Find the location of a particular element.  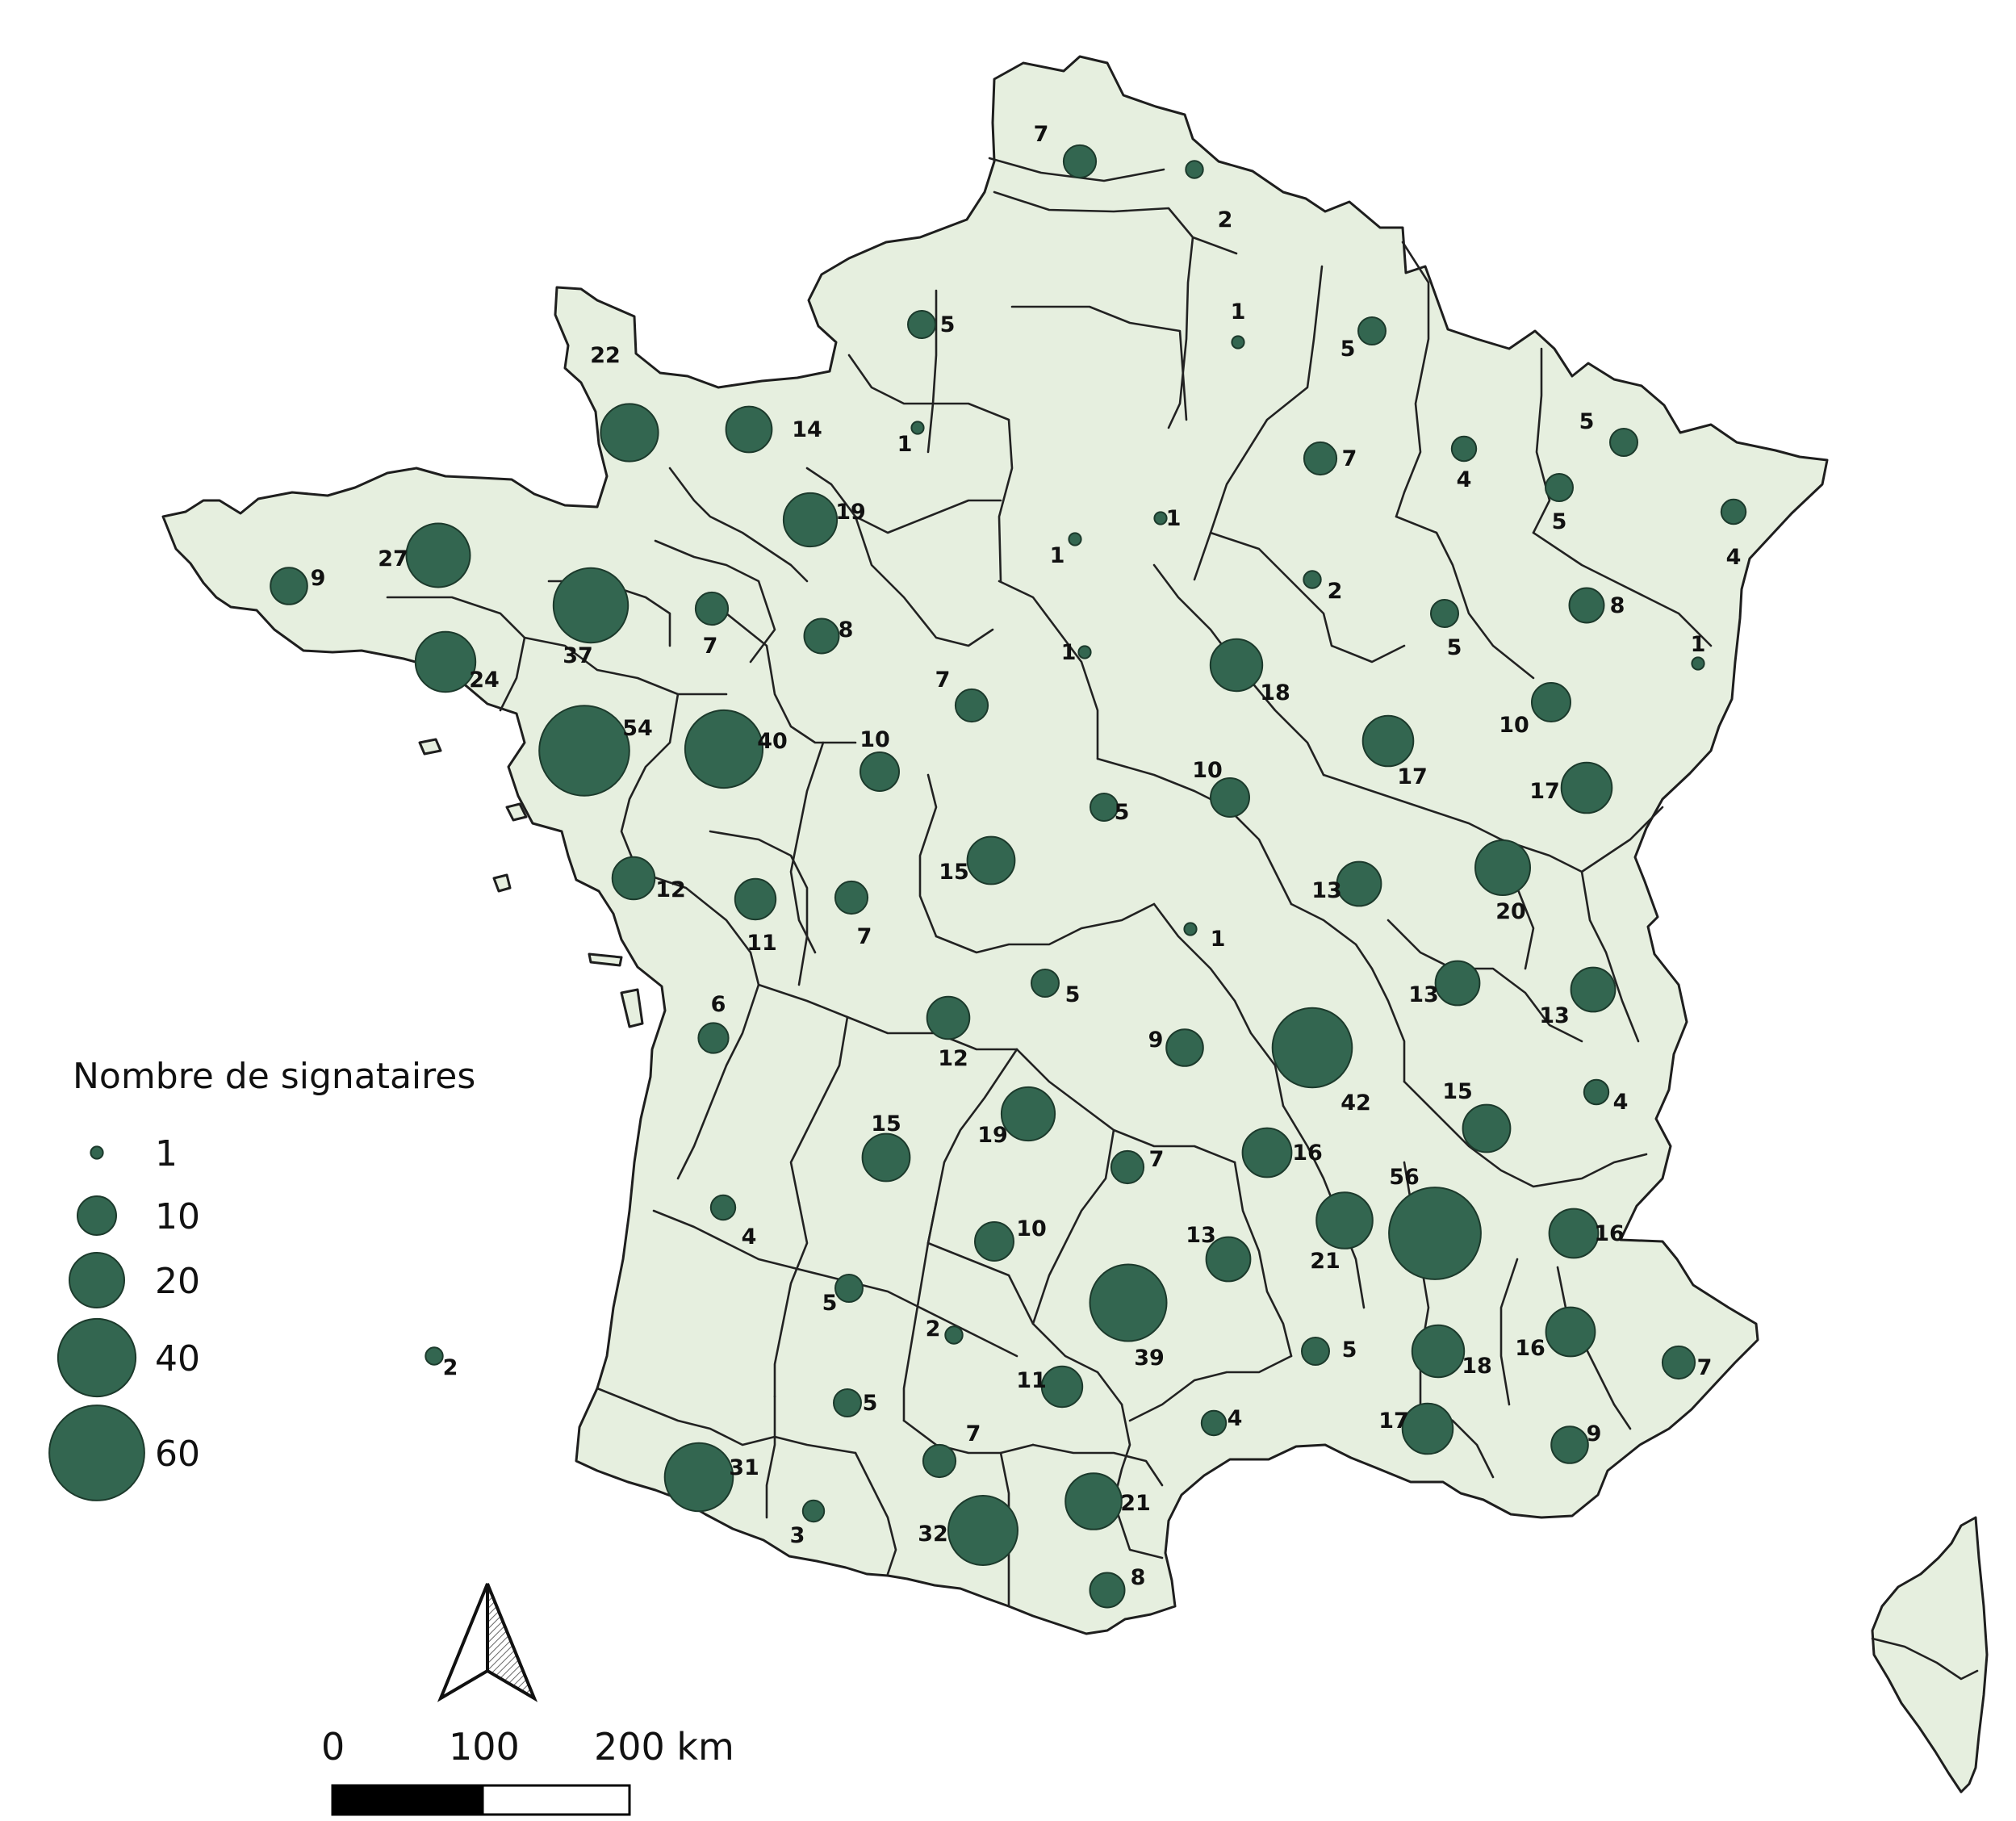

island-re is located at coordinates (605, 959).